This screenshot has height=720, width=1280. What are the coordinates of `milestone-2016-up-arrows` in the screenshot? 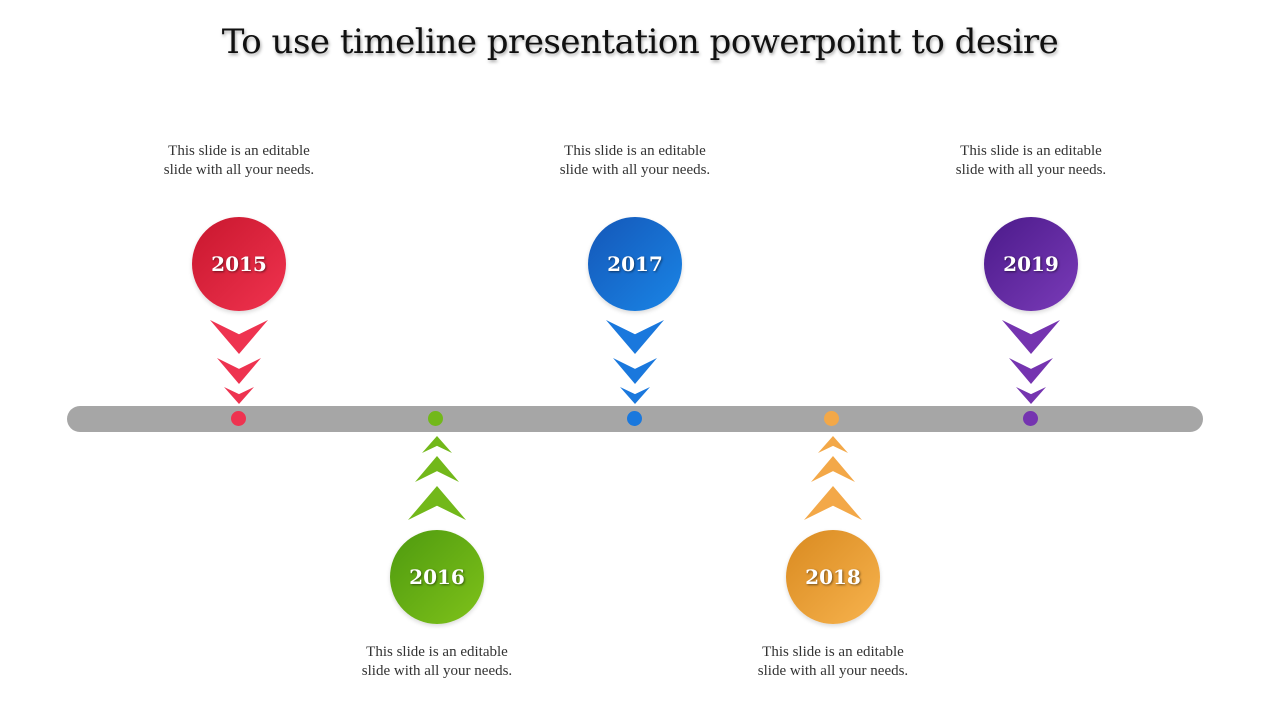 It's located at (437, 478).